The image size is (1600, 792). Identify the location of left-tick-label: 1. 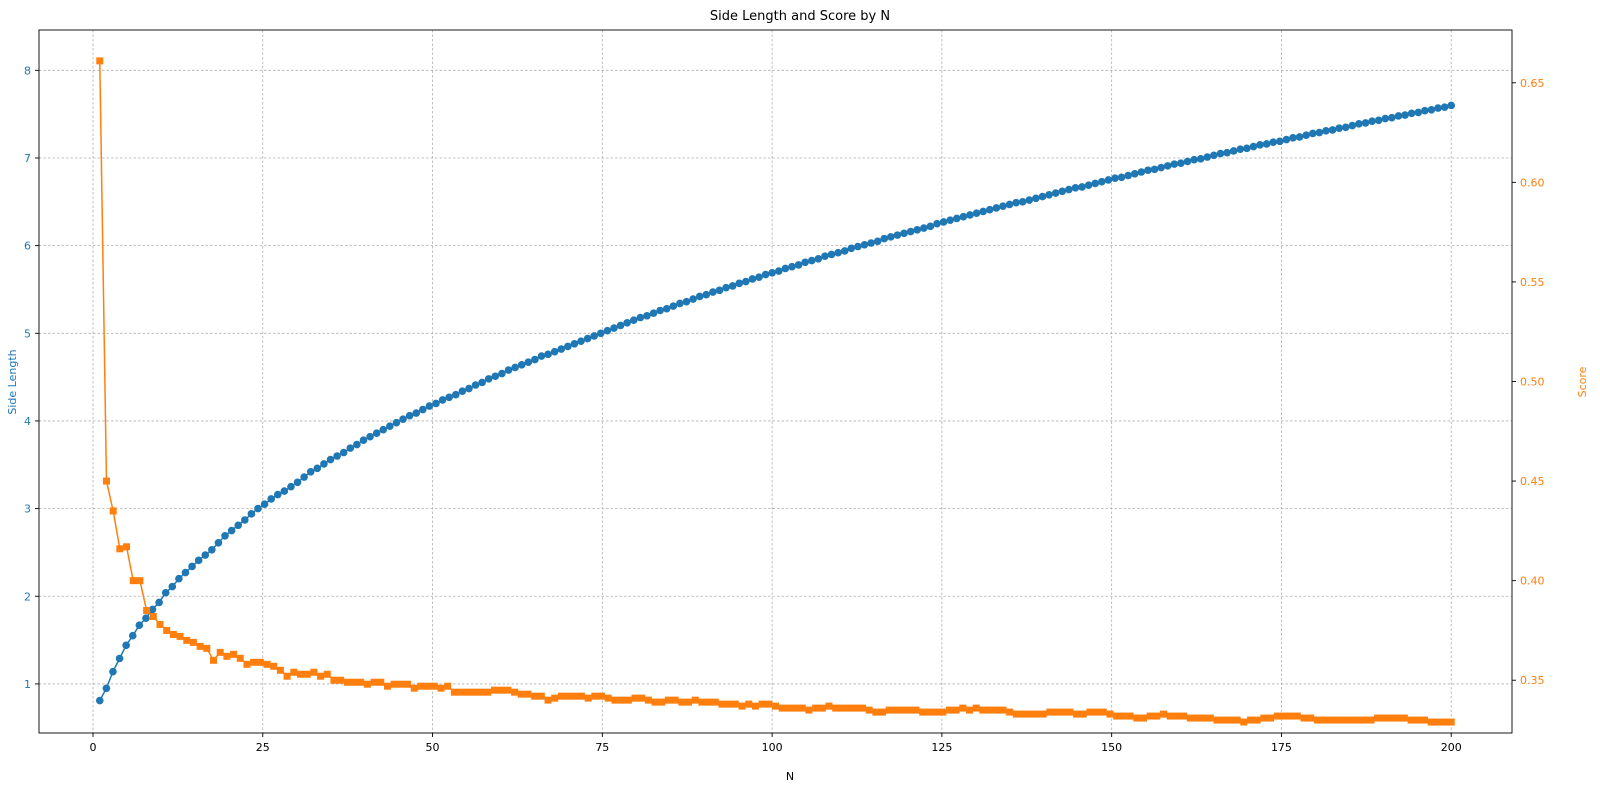
(27, 684).